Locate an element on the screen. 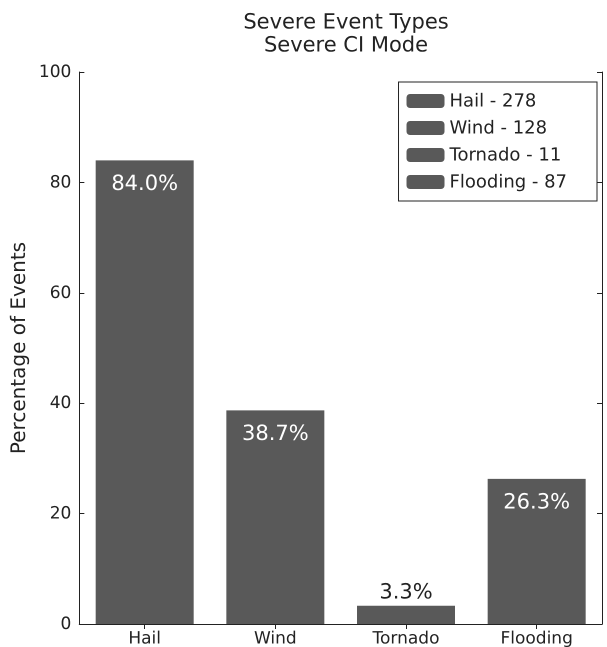 This screenshot has height=647, width=607. data-label: 26.3% is located at coordinates (536, 501).